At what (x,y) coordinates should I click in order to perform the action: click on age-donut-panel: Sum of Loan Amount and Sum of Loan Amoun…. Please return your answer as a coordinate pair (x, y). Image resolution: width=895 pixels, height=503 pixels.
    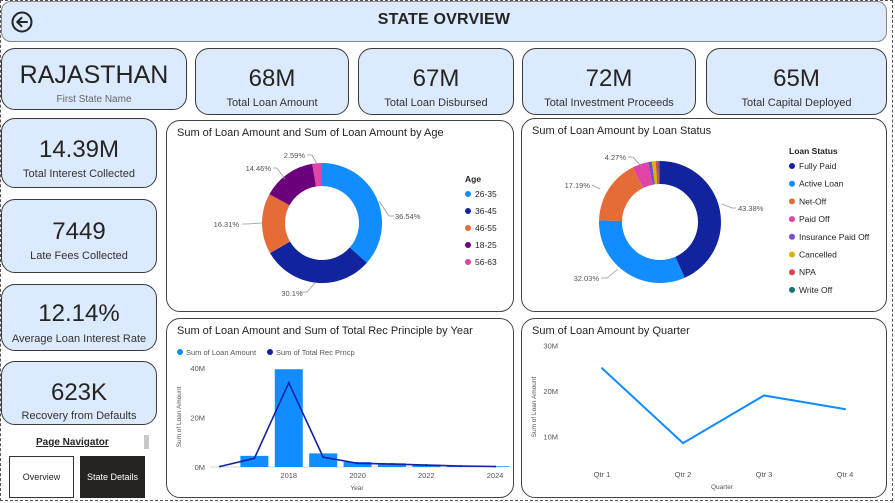
    Looking at the image, I should click on (340, 216).